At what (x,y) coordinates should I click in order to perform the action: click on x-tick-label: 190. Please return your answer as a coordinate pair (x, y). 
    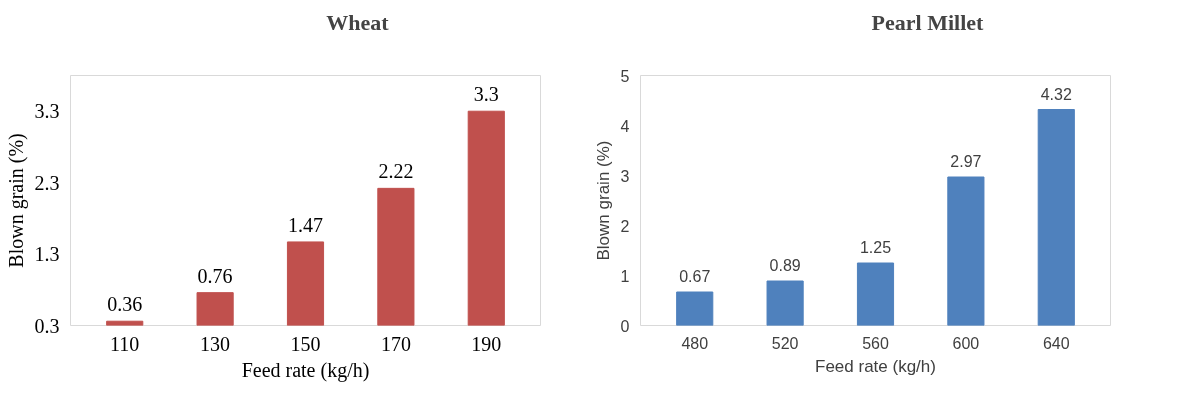
    Looking at the image, I should click on (486, 343).